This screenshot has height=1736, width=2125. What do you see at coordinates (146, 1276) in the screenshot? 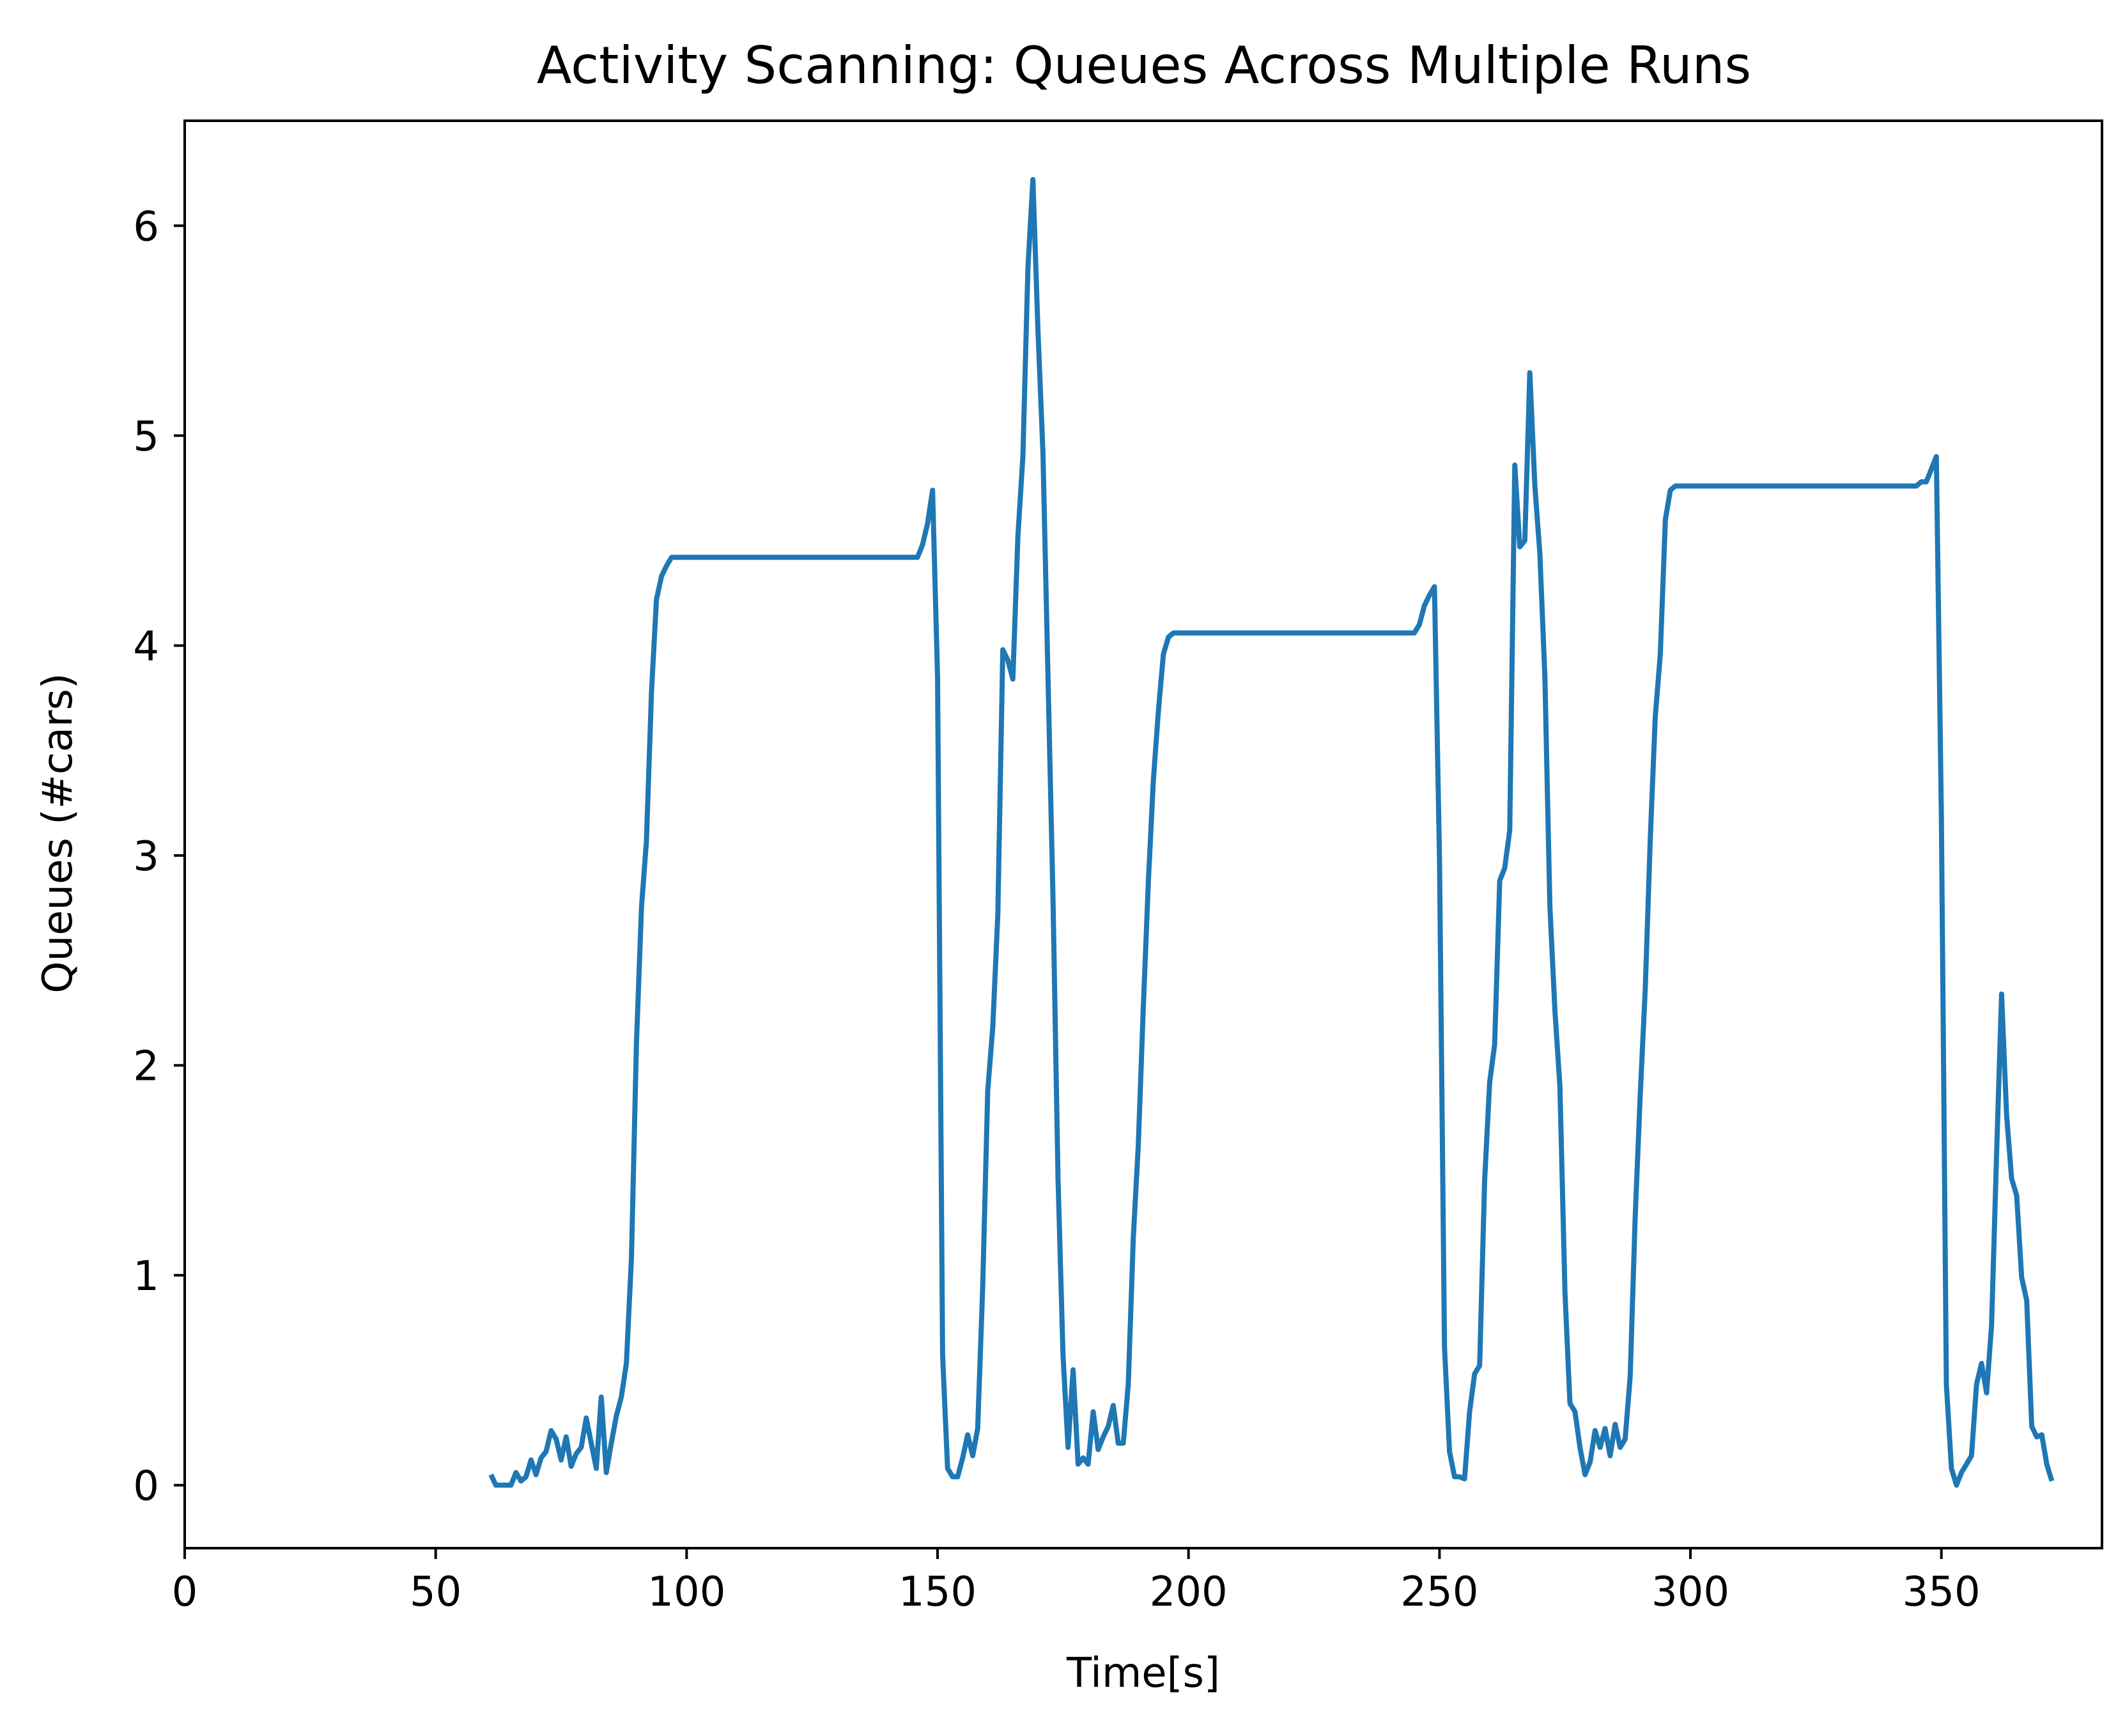
I see `y-tick-label: 1` at bounding box center [146, 1276].